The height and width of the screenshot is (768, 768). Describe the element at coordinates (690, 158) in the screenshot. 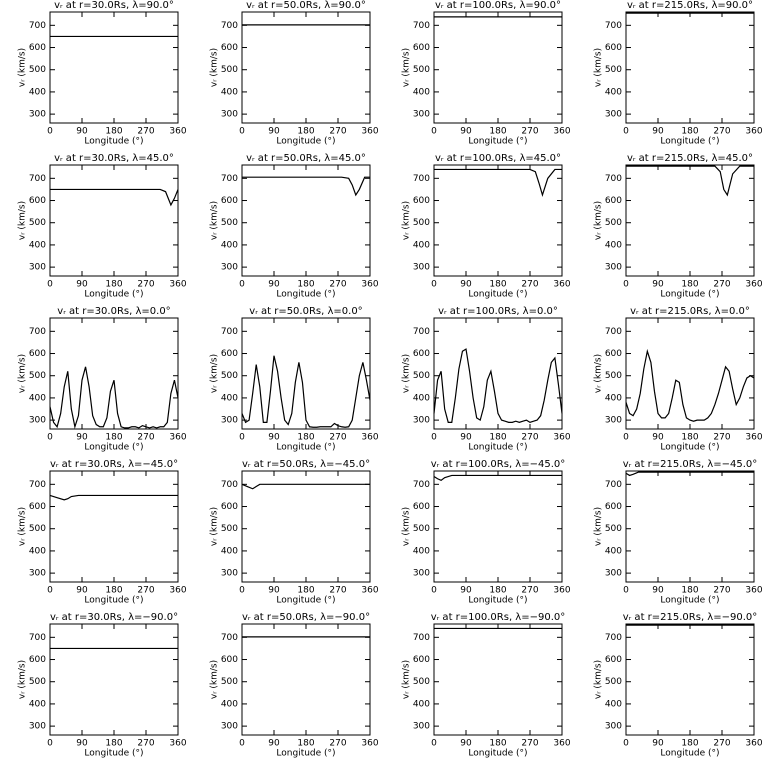

I see `chart-title: vᵣ at r=215.0Rs, λ=45.0°` at that location.